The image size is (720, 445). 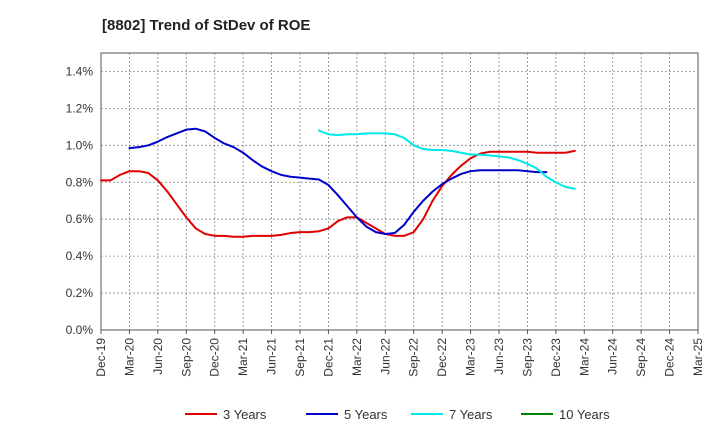 I want to click on x-tick-label: Mar-23, so click(x=471, y=357).